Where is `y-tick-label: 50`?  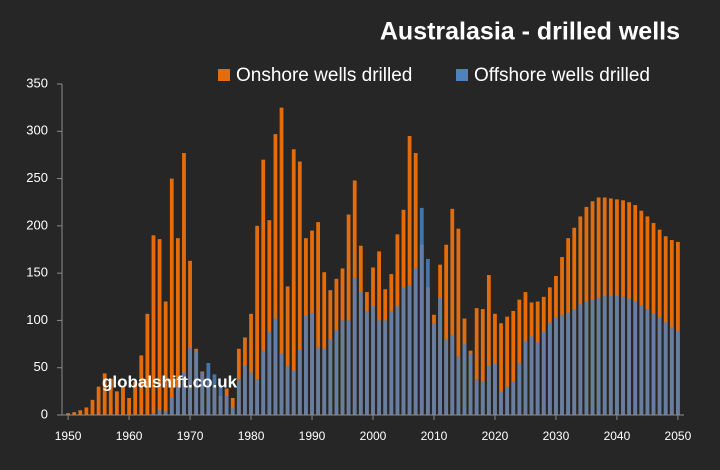
y-tick-label: 50 is located at coordinates (41, 366).